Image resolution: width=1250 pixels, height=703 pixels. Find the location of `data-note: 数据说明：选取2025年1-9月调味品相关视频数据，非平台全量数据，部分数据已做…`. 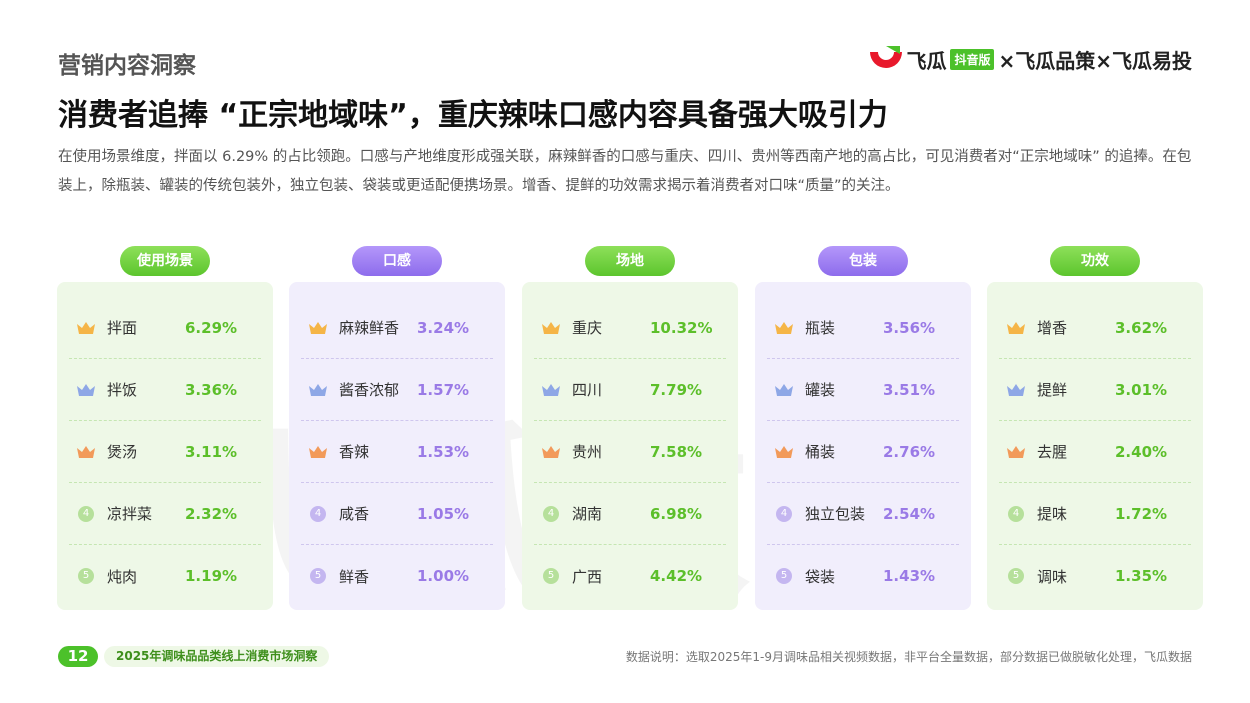

data-note: 数据说明：选取2025年1-9月调味品相关视频数据，非平台全量数据，部分数据已做… is located at coordinates (908, 657).